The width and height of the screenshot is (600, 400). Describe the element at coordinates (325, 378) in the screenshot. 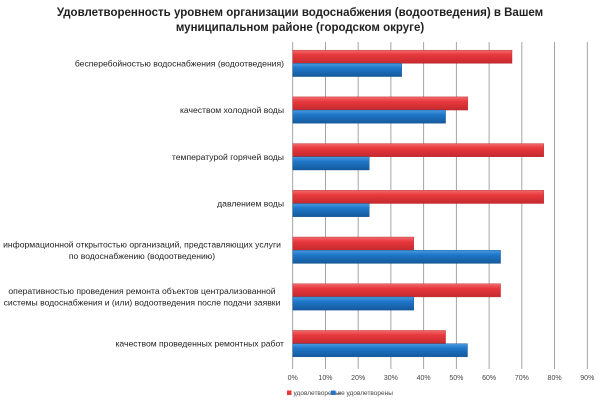

I see `x-tick-label: 10%` at that location.